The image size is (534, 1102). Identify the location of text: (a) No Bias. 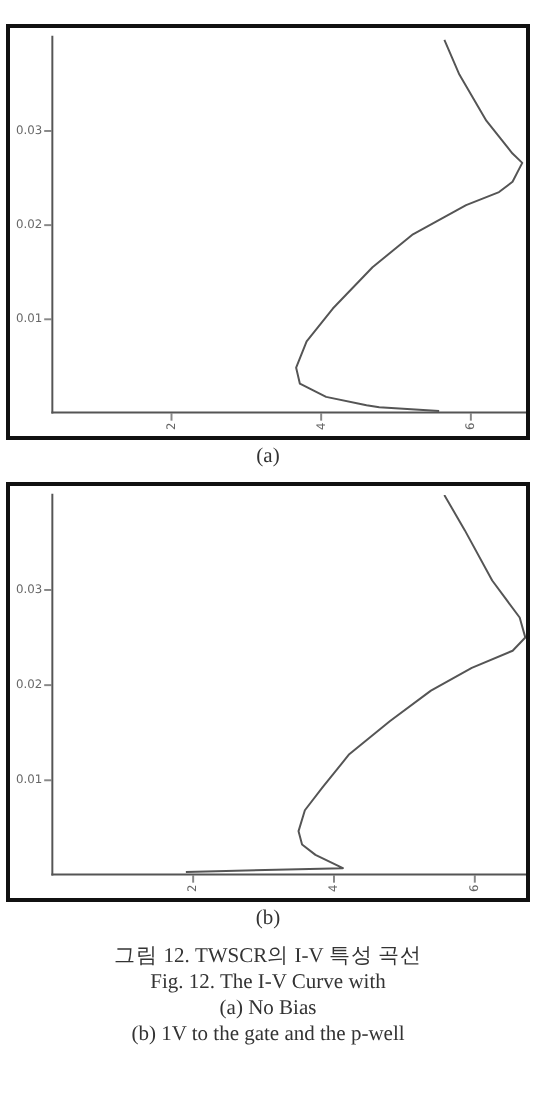
(268, 1009).